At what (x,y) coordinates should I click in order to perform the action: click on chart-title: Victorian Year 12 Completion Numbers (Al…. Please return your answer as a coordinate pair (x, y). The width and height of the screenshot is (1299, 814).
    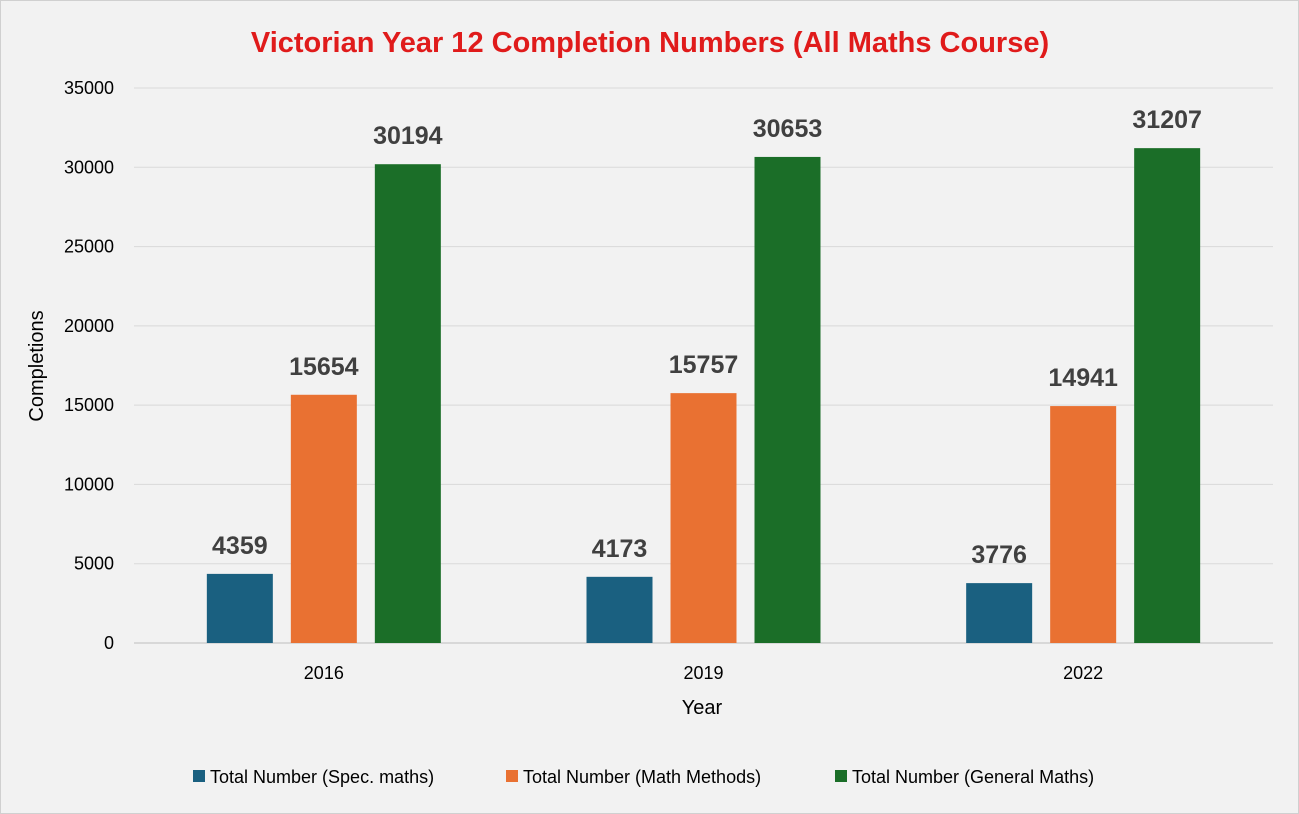
    Looking at the image, I should click on (650, 43).